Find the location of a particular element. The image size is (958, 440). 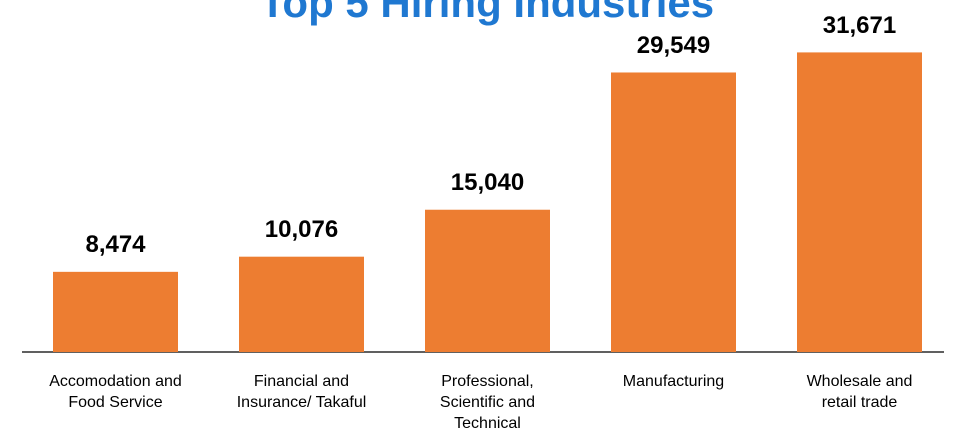

value-label: 10,076 is located at coordinates (301, 229).